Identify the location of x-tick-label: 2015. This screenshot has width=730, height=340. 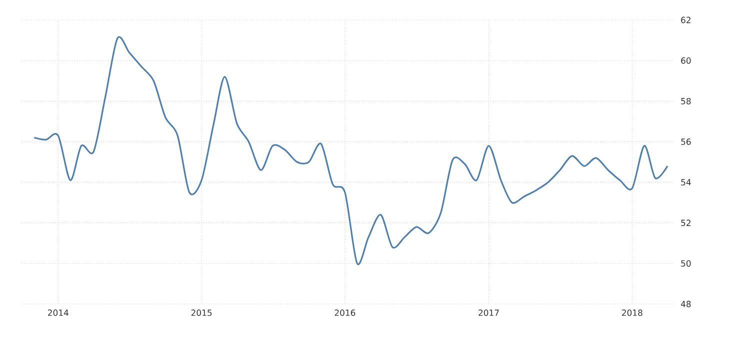
(201, 313).